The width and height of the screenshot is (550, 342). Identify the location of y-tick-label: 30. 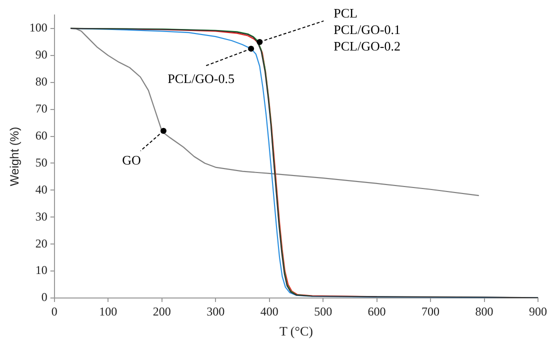
(41, 216).